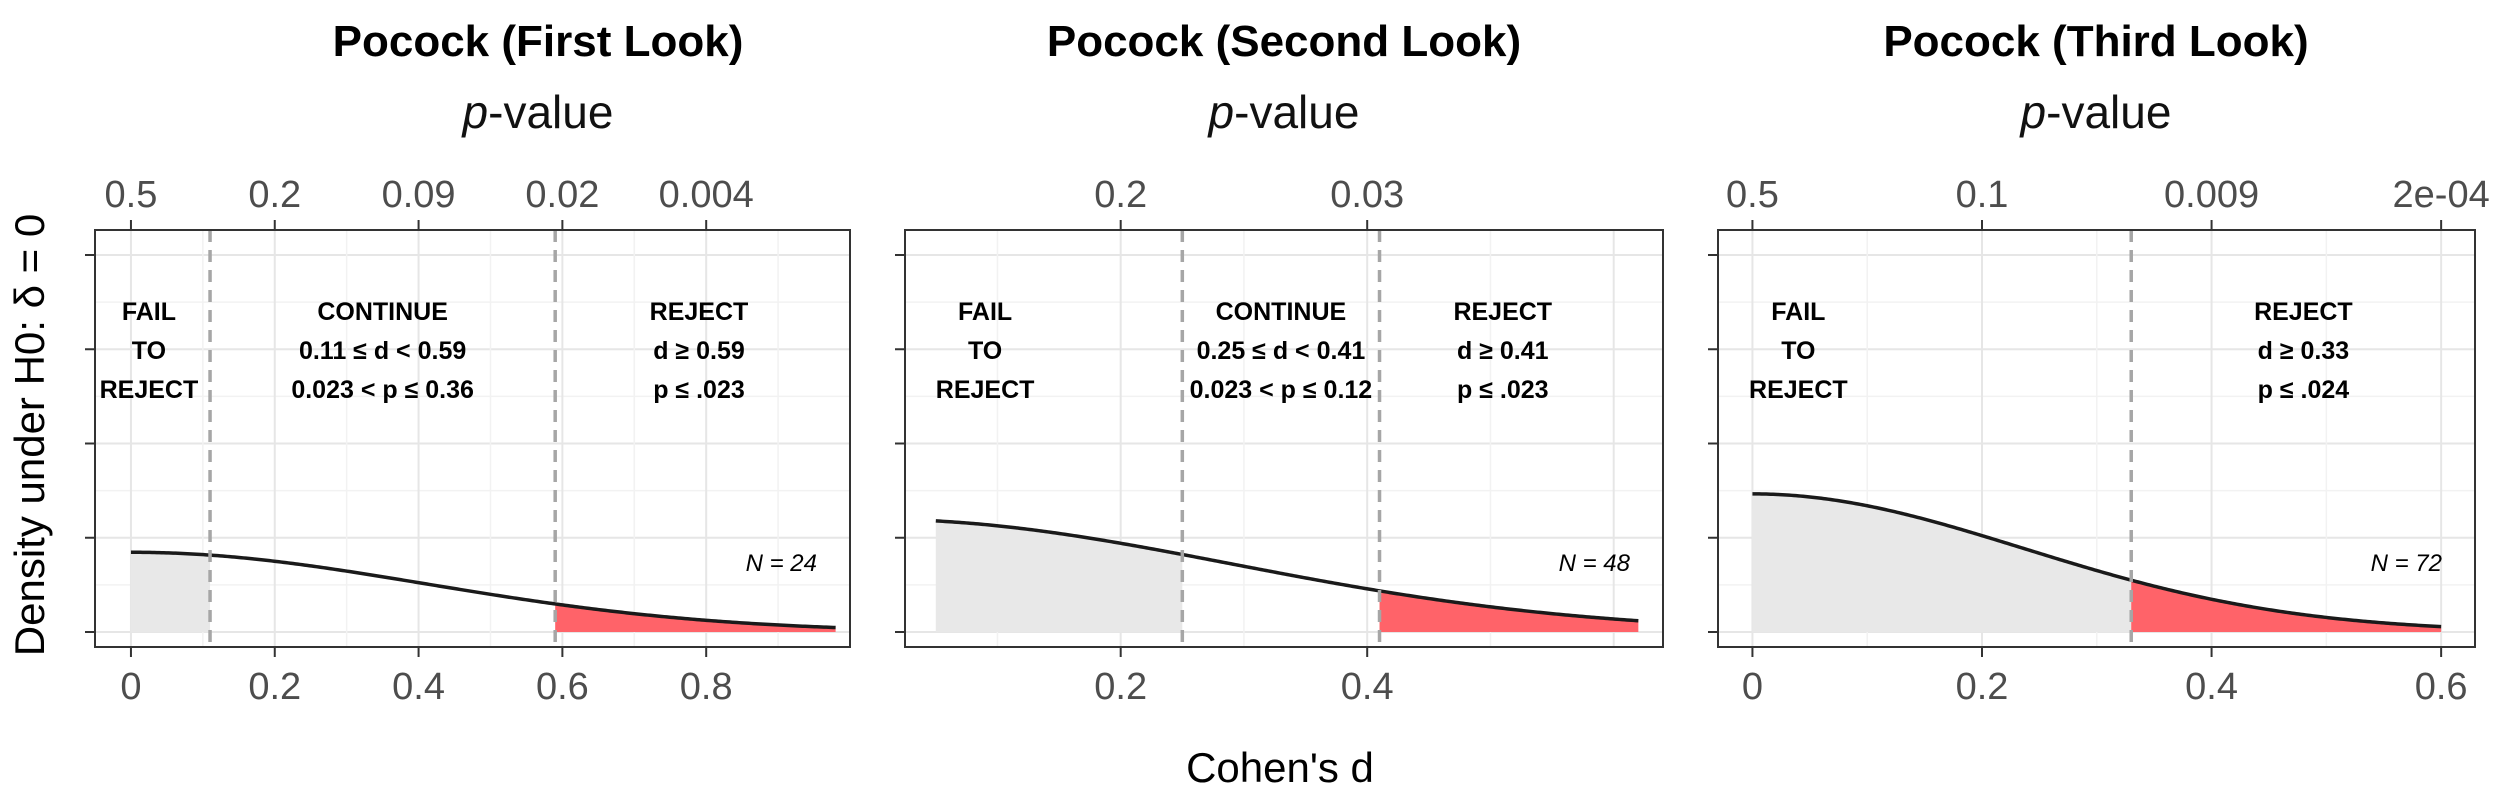 The image size is (2500, 800). What do you see at coordinates (1503, 351) in the screenshot?
I see `region-label: d ≥ 0.41` at bounding box center [1503, 351].